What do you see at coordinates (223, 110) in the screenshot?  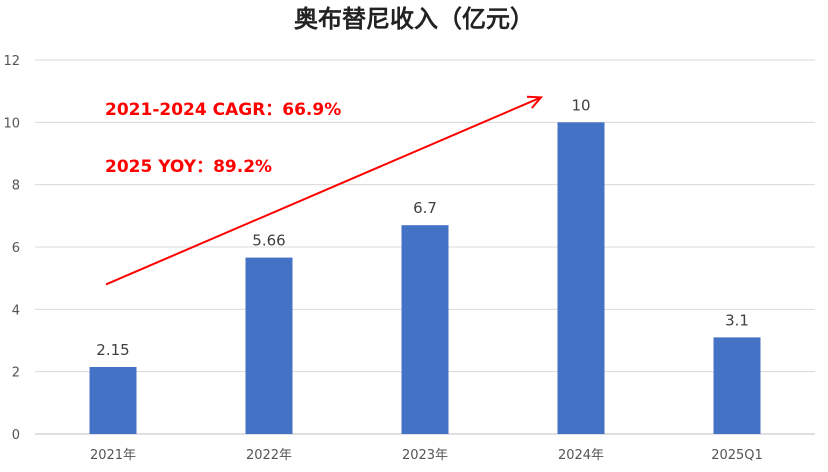 I see `cagr-annotation: 2021-2024 CAGR：66.9%` at bounding box center [223, 110].